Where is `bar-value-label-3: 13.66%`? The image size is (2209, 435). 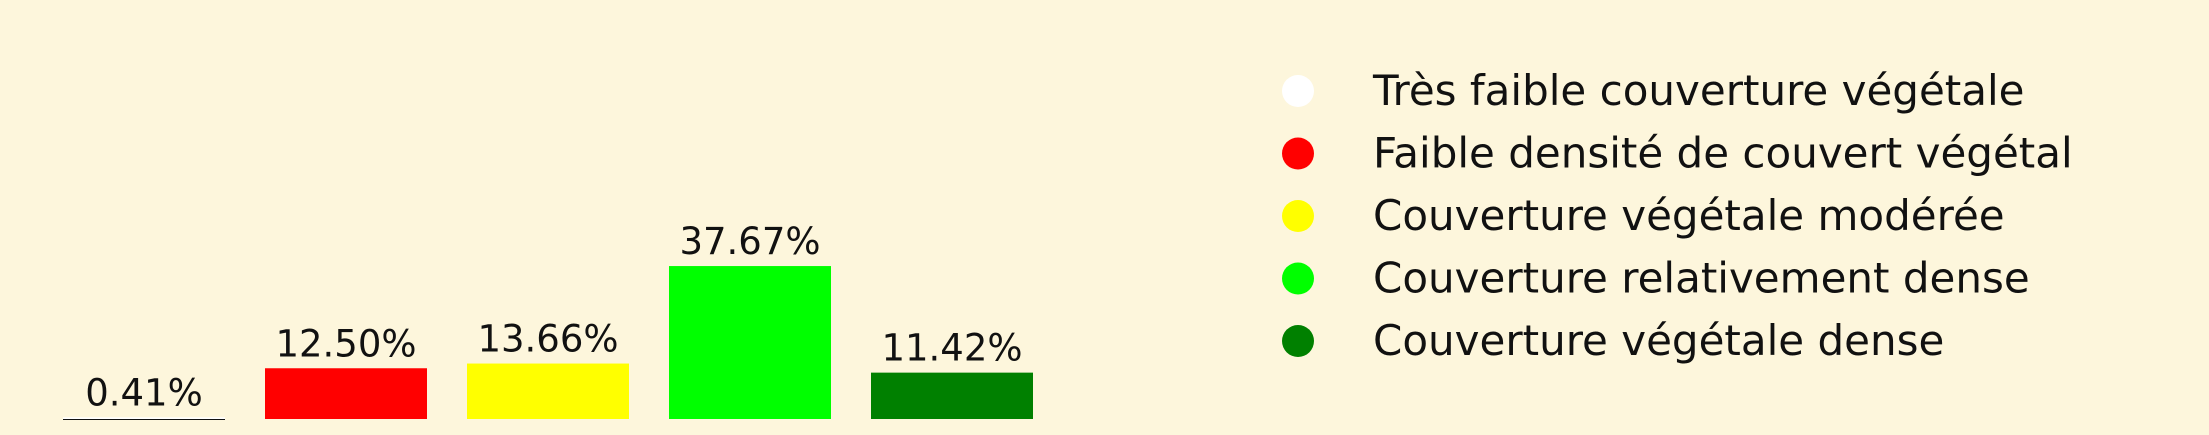
bar-value-label-3: 13.66% is located at coordinates (547, 339).